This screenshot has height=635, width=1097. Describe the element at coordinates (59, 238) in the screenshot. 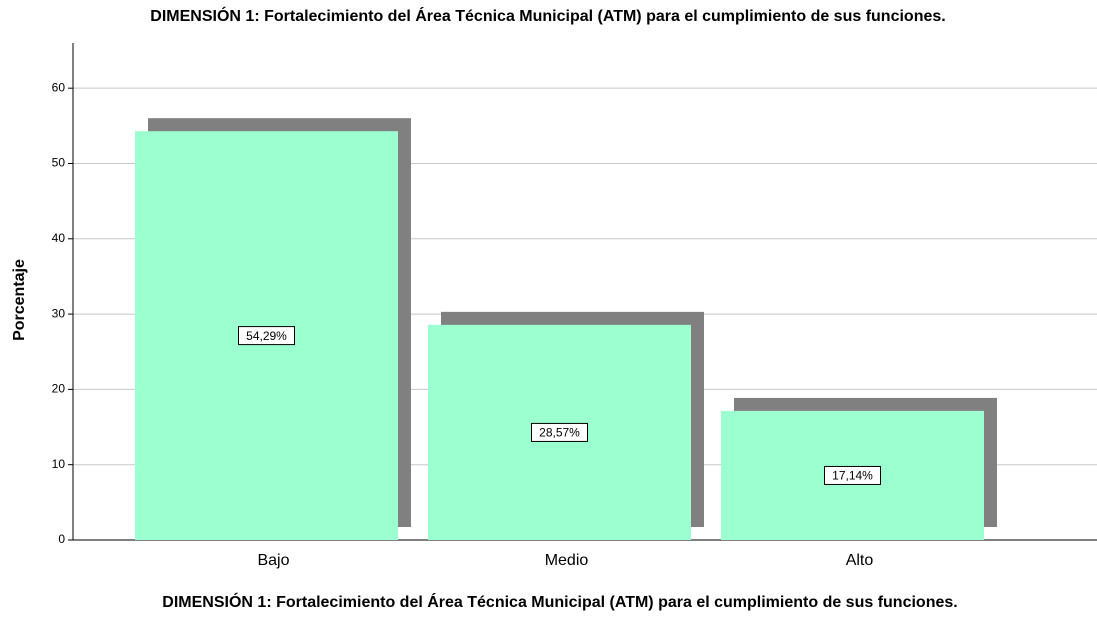

I see `y-tick-label: 40` at that location.